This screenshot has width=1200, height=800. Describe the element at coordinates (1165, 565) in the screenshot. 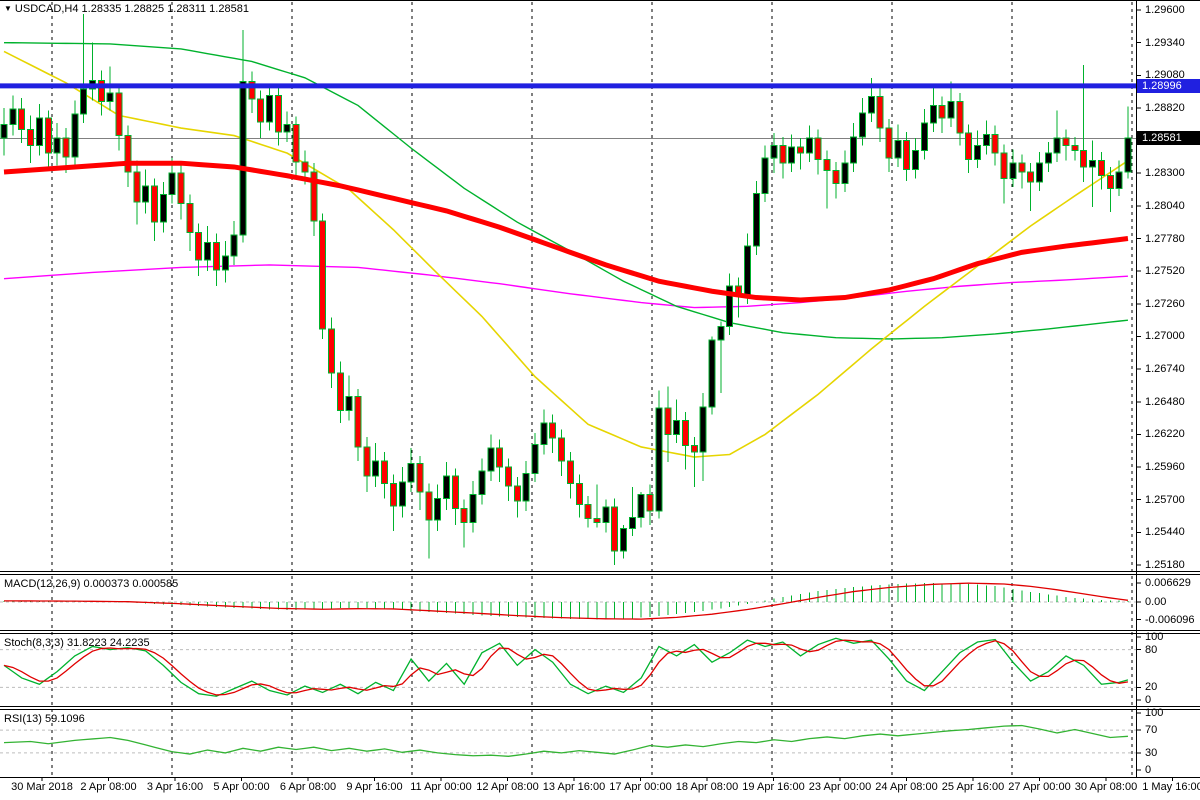

I see `price-axis-label: 1.25180` at that location.